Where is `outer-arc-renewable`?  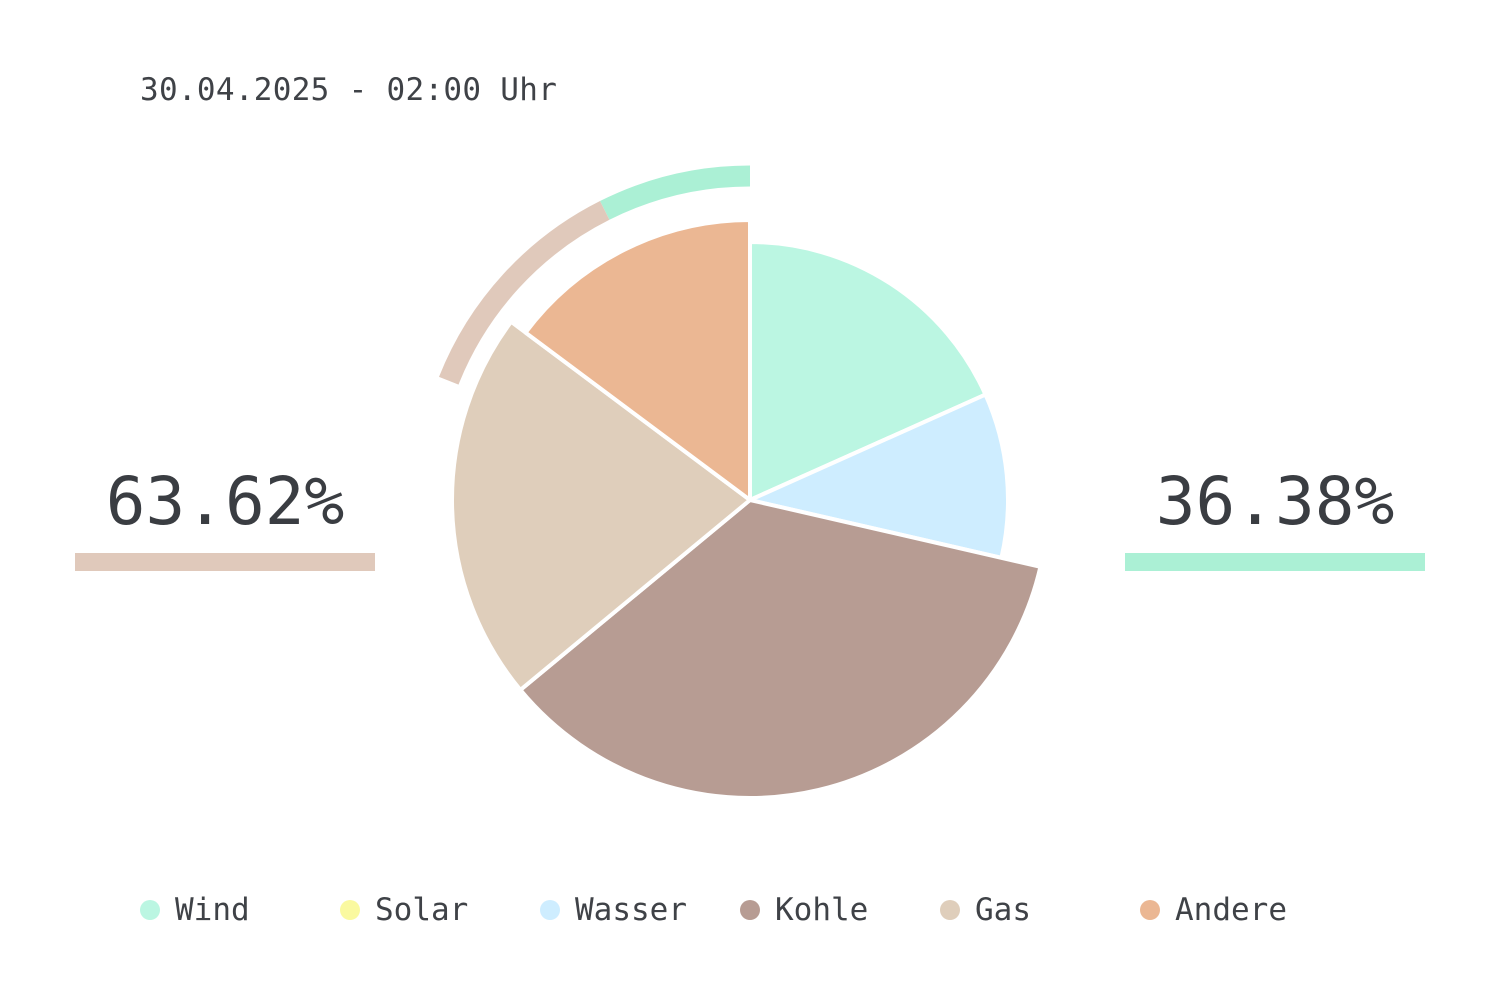
outer-arc-renewable is located at coordinates (675, 192).